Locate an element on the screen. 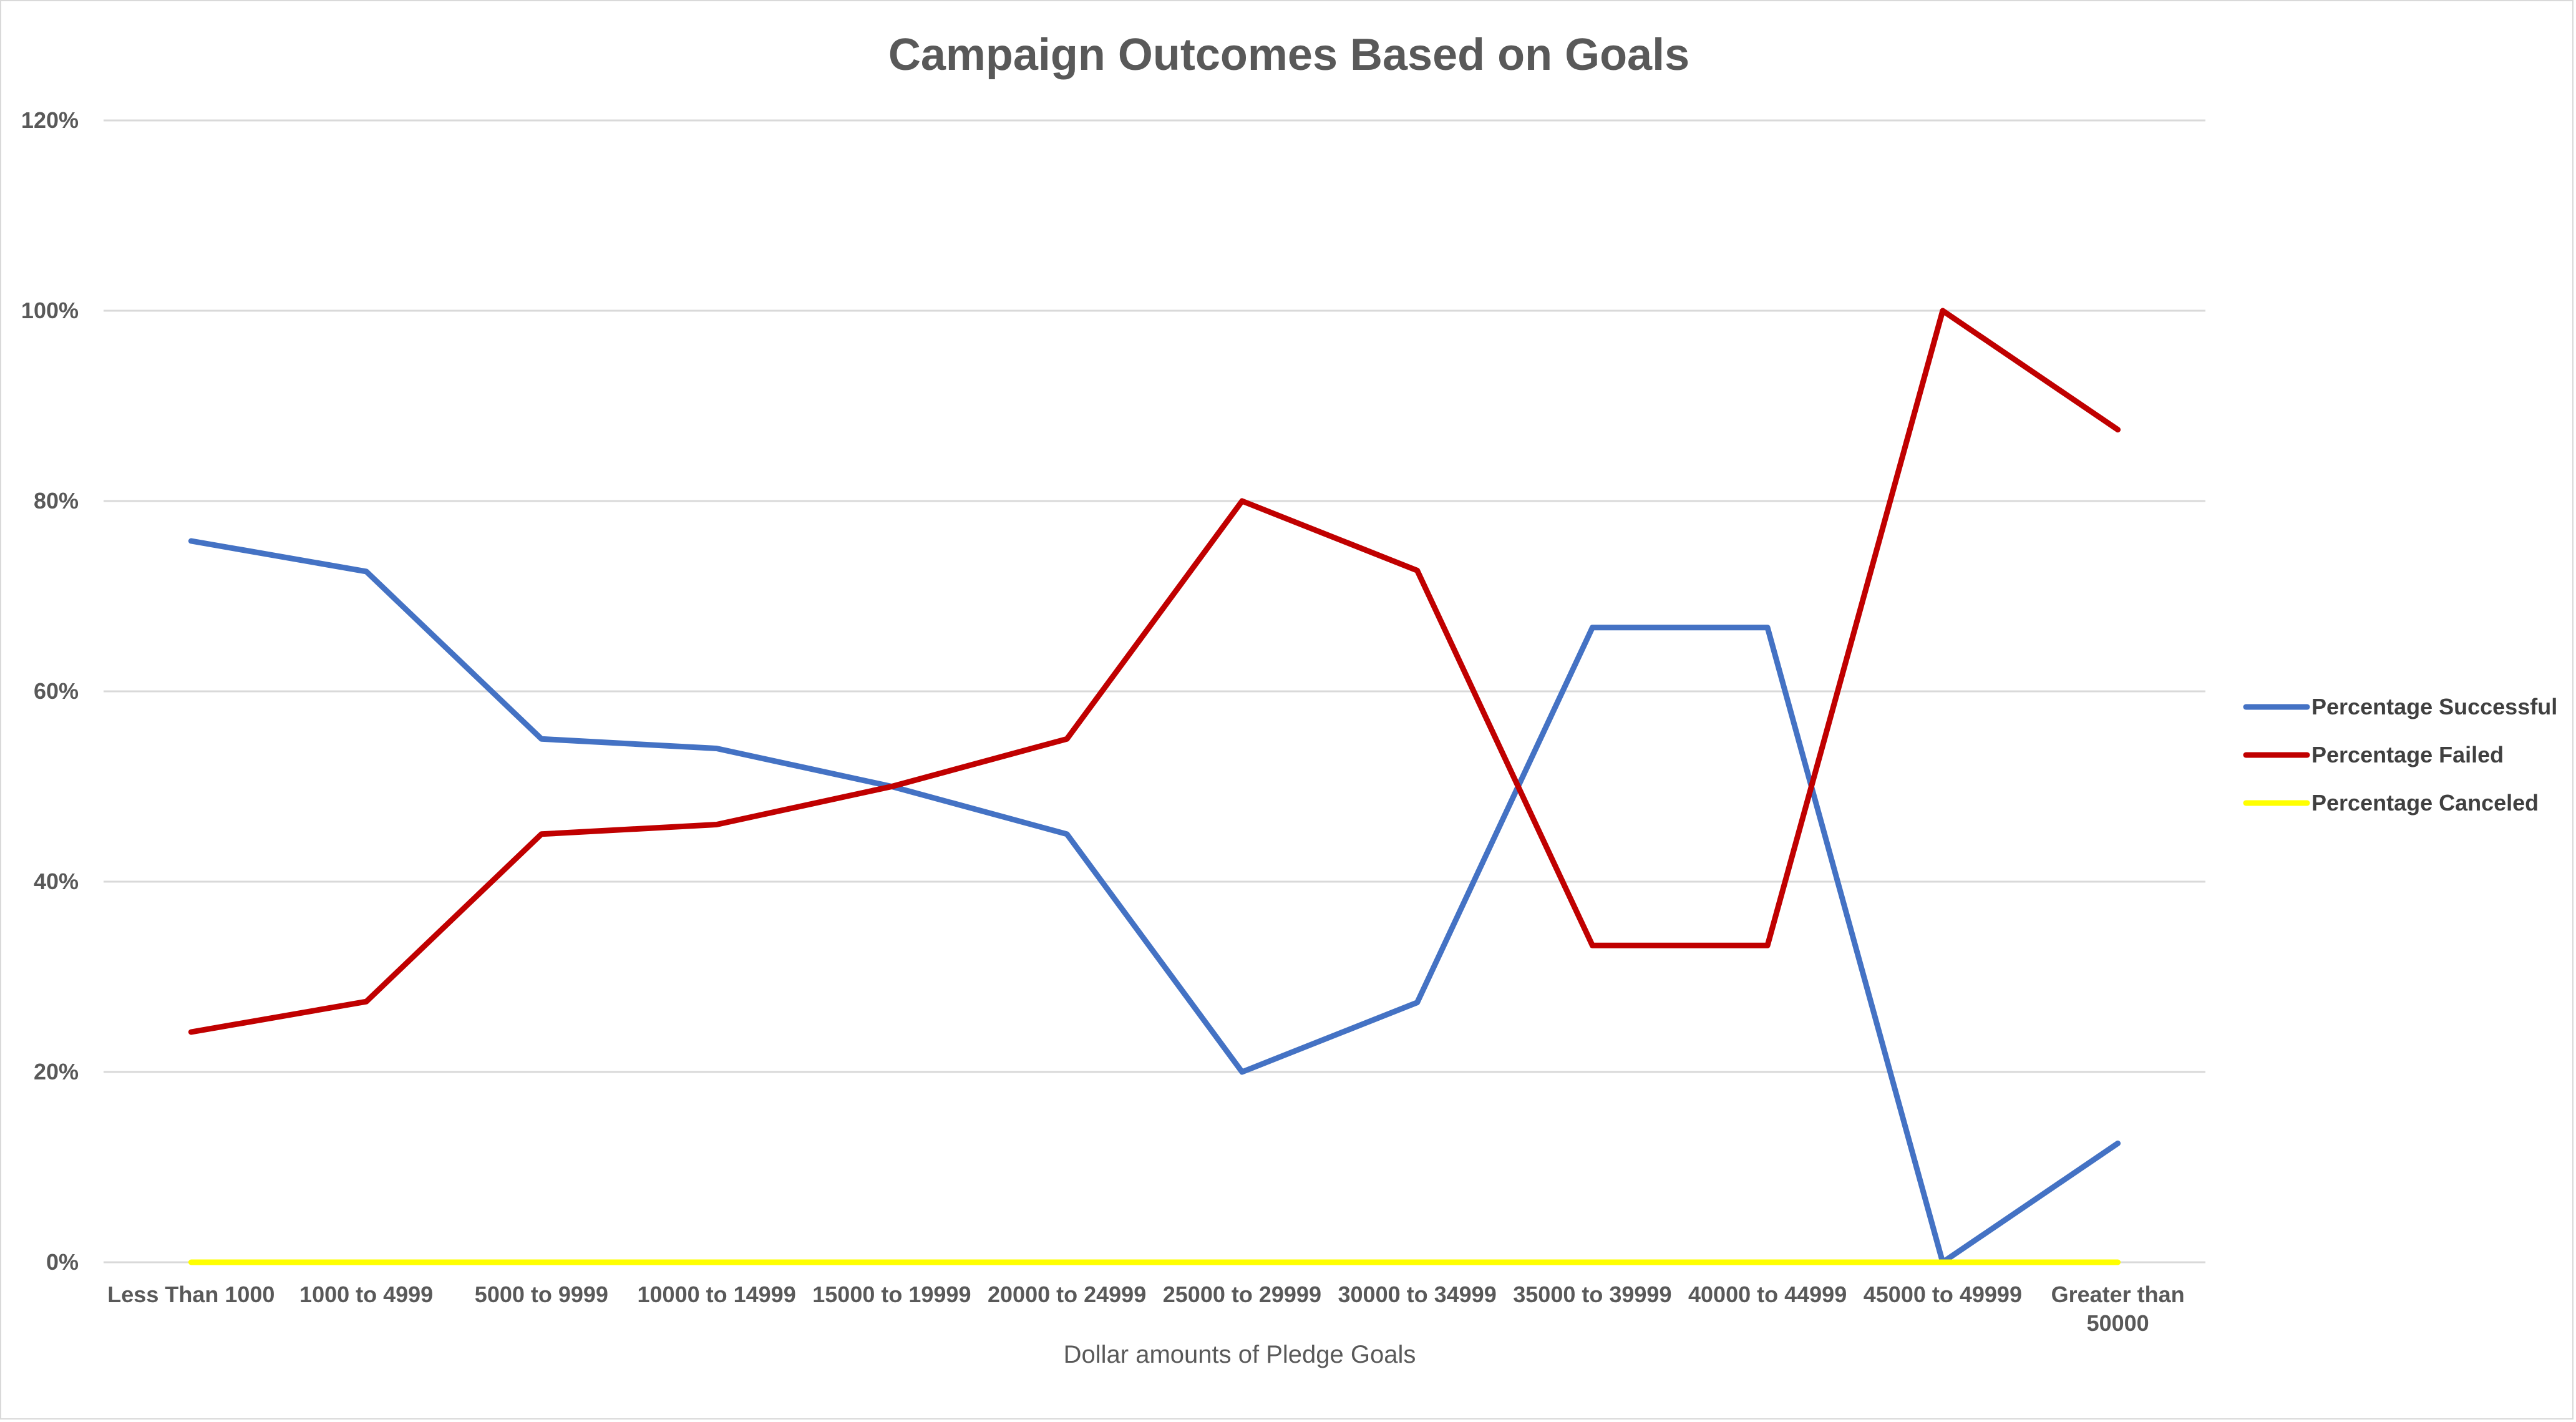 This screenshot has width=2576, height=1422. y-axis-ticks: 0% 20% 40% 60% 80% 100% 120% is located at coordinates (50, 691).